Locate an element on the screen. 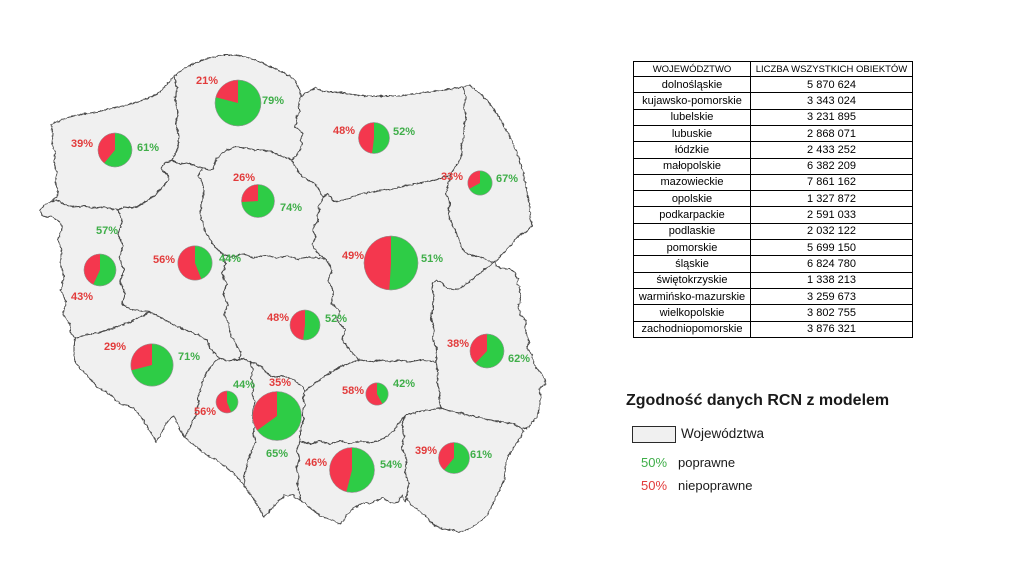 This screenshot has height=576, width=1024. svg-text: 49% is located at coordinates (353, 256).